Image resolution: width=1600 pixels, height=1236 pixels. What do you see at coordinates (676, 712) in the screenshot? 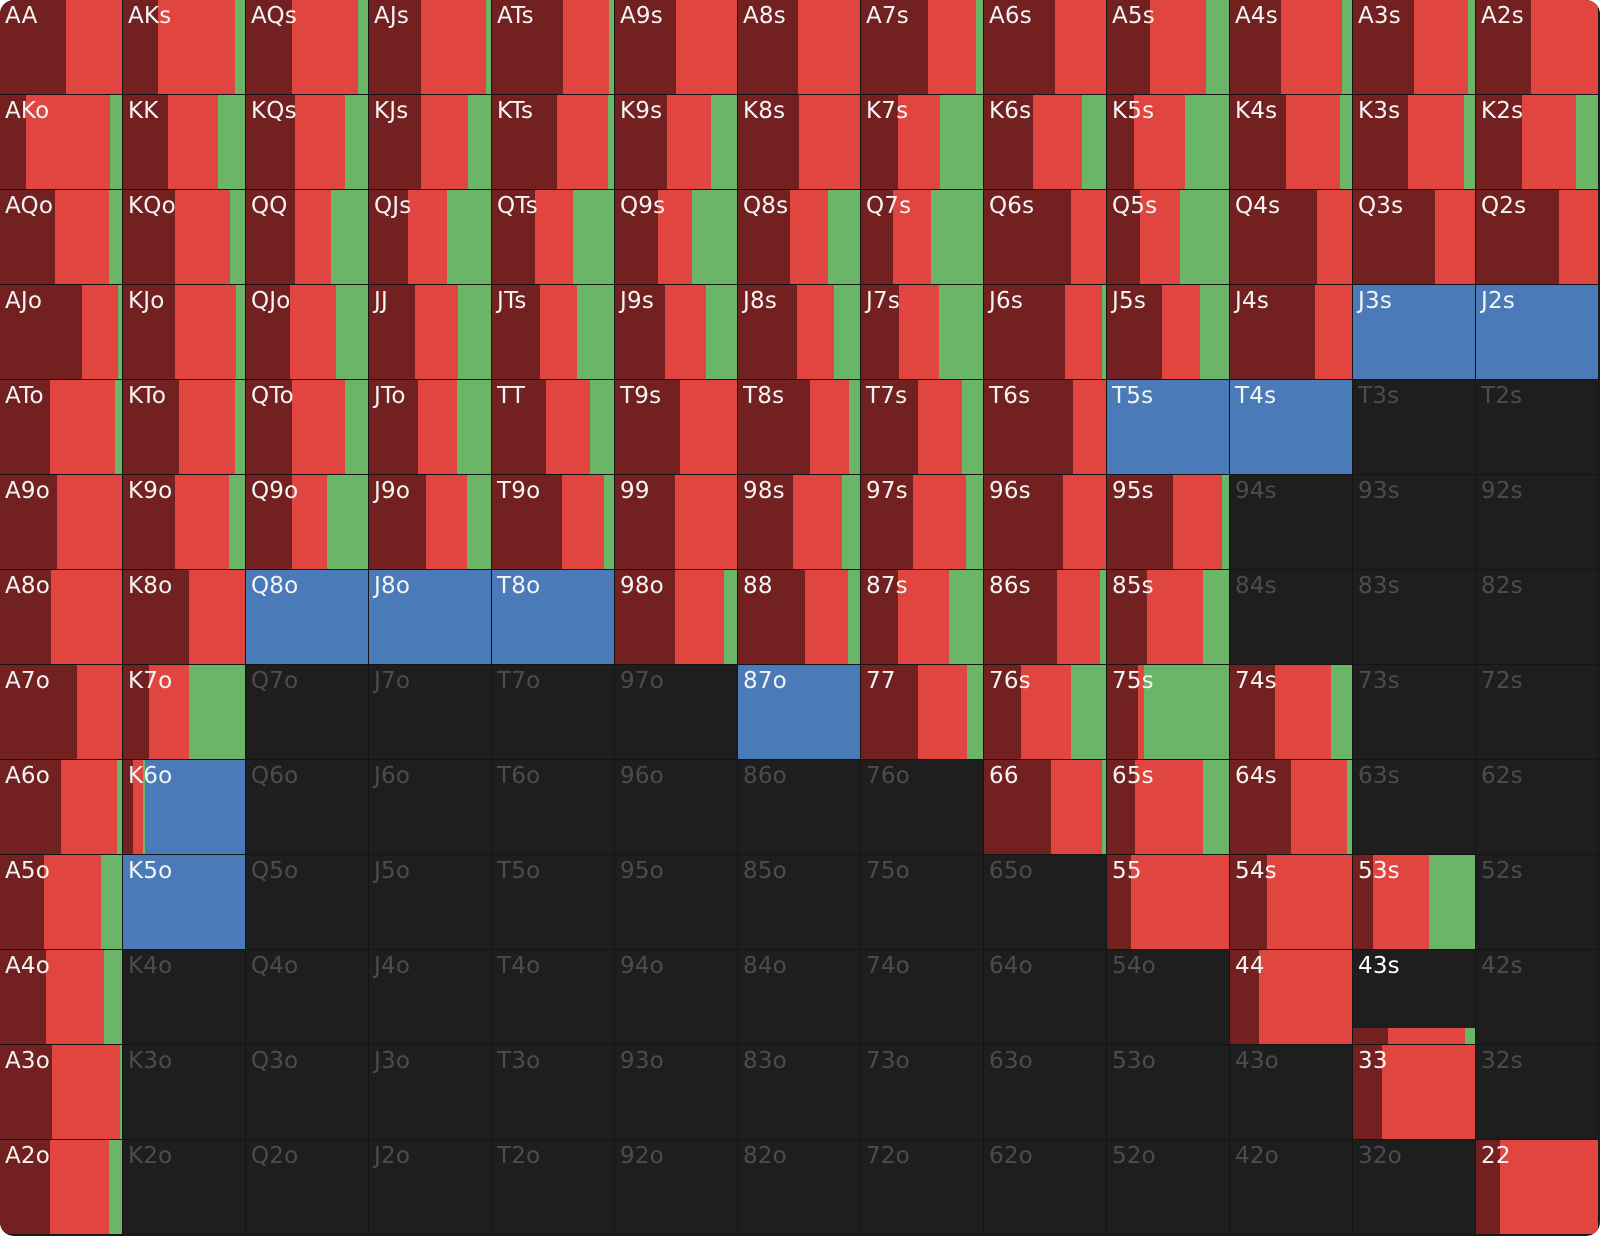
I see `hand-cell-97o: 97o` at bounding box center [676, 712].